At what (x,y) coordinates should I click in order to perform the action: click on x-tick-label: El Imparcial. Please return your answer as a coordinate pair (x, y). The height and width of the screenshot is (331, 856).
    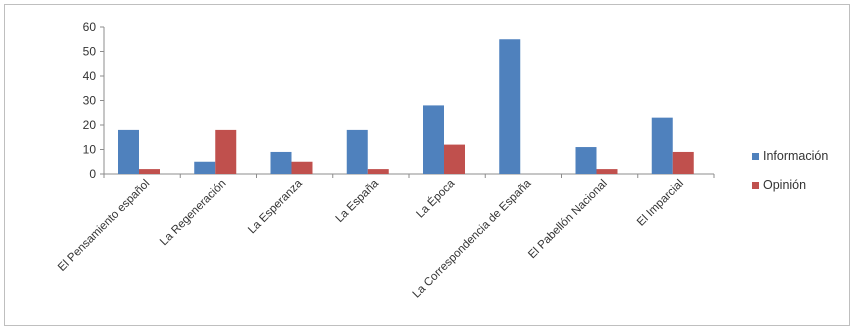
    Looking at the image, I should click on (660, 203).